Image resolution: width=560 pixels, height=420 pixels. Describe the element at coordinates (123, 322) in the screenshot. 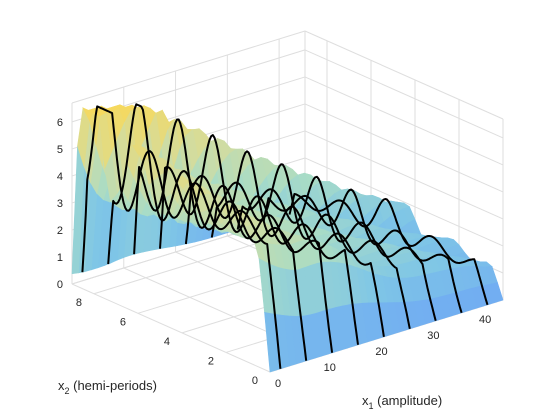

I see `y-tick-label: 6` at that location.